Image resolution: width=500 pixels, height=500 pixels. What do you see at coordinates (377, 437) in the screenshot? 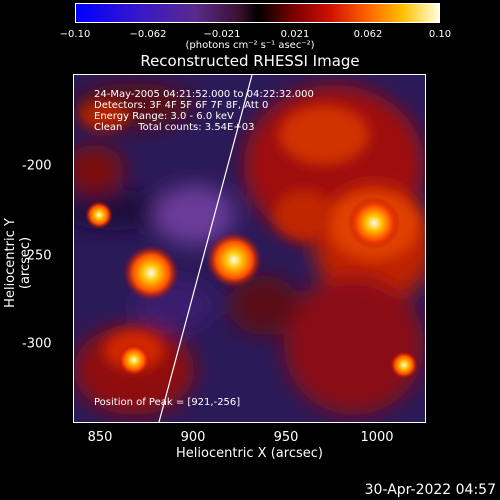
I see `x-tick-label: 1000` at bounding box center [377, 437].